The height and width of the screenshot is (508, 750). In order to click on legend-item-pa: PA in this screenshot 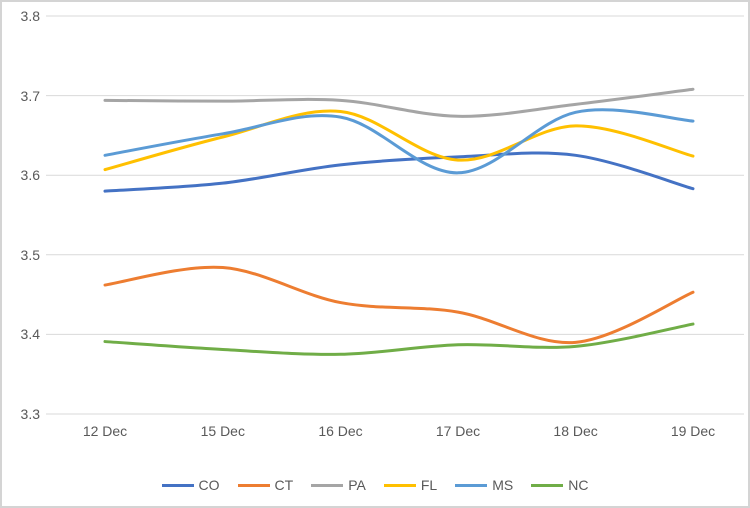, I will do `click(338, 485)`.